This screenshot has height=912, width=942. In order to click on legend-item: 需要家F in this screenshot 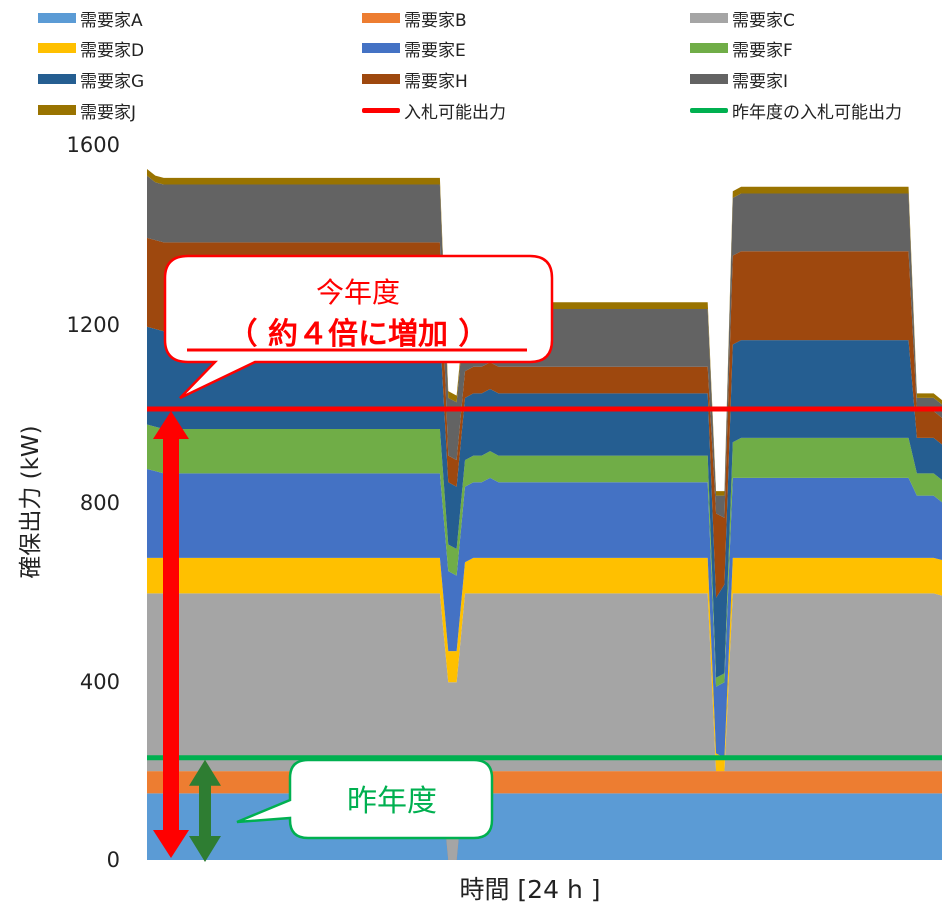, I will do `click(741, 49)`.